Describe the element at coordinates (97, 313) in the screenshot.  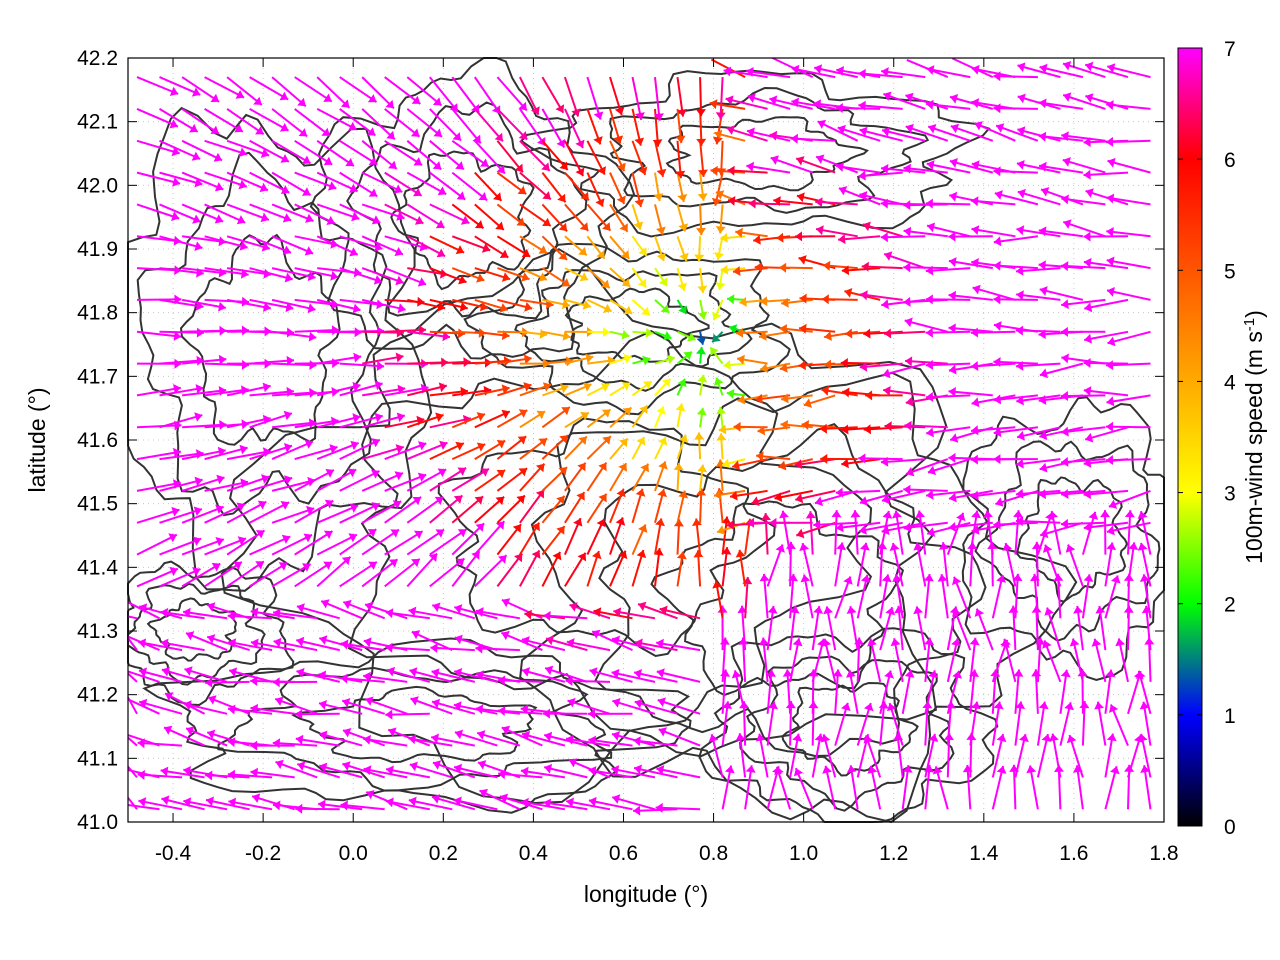
I see `y-tick-label: 41.8` at that location.